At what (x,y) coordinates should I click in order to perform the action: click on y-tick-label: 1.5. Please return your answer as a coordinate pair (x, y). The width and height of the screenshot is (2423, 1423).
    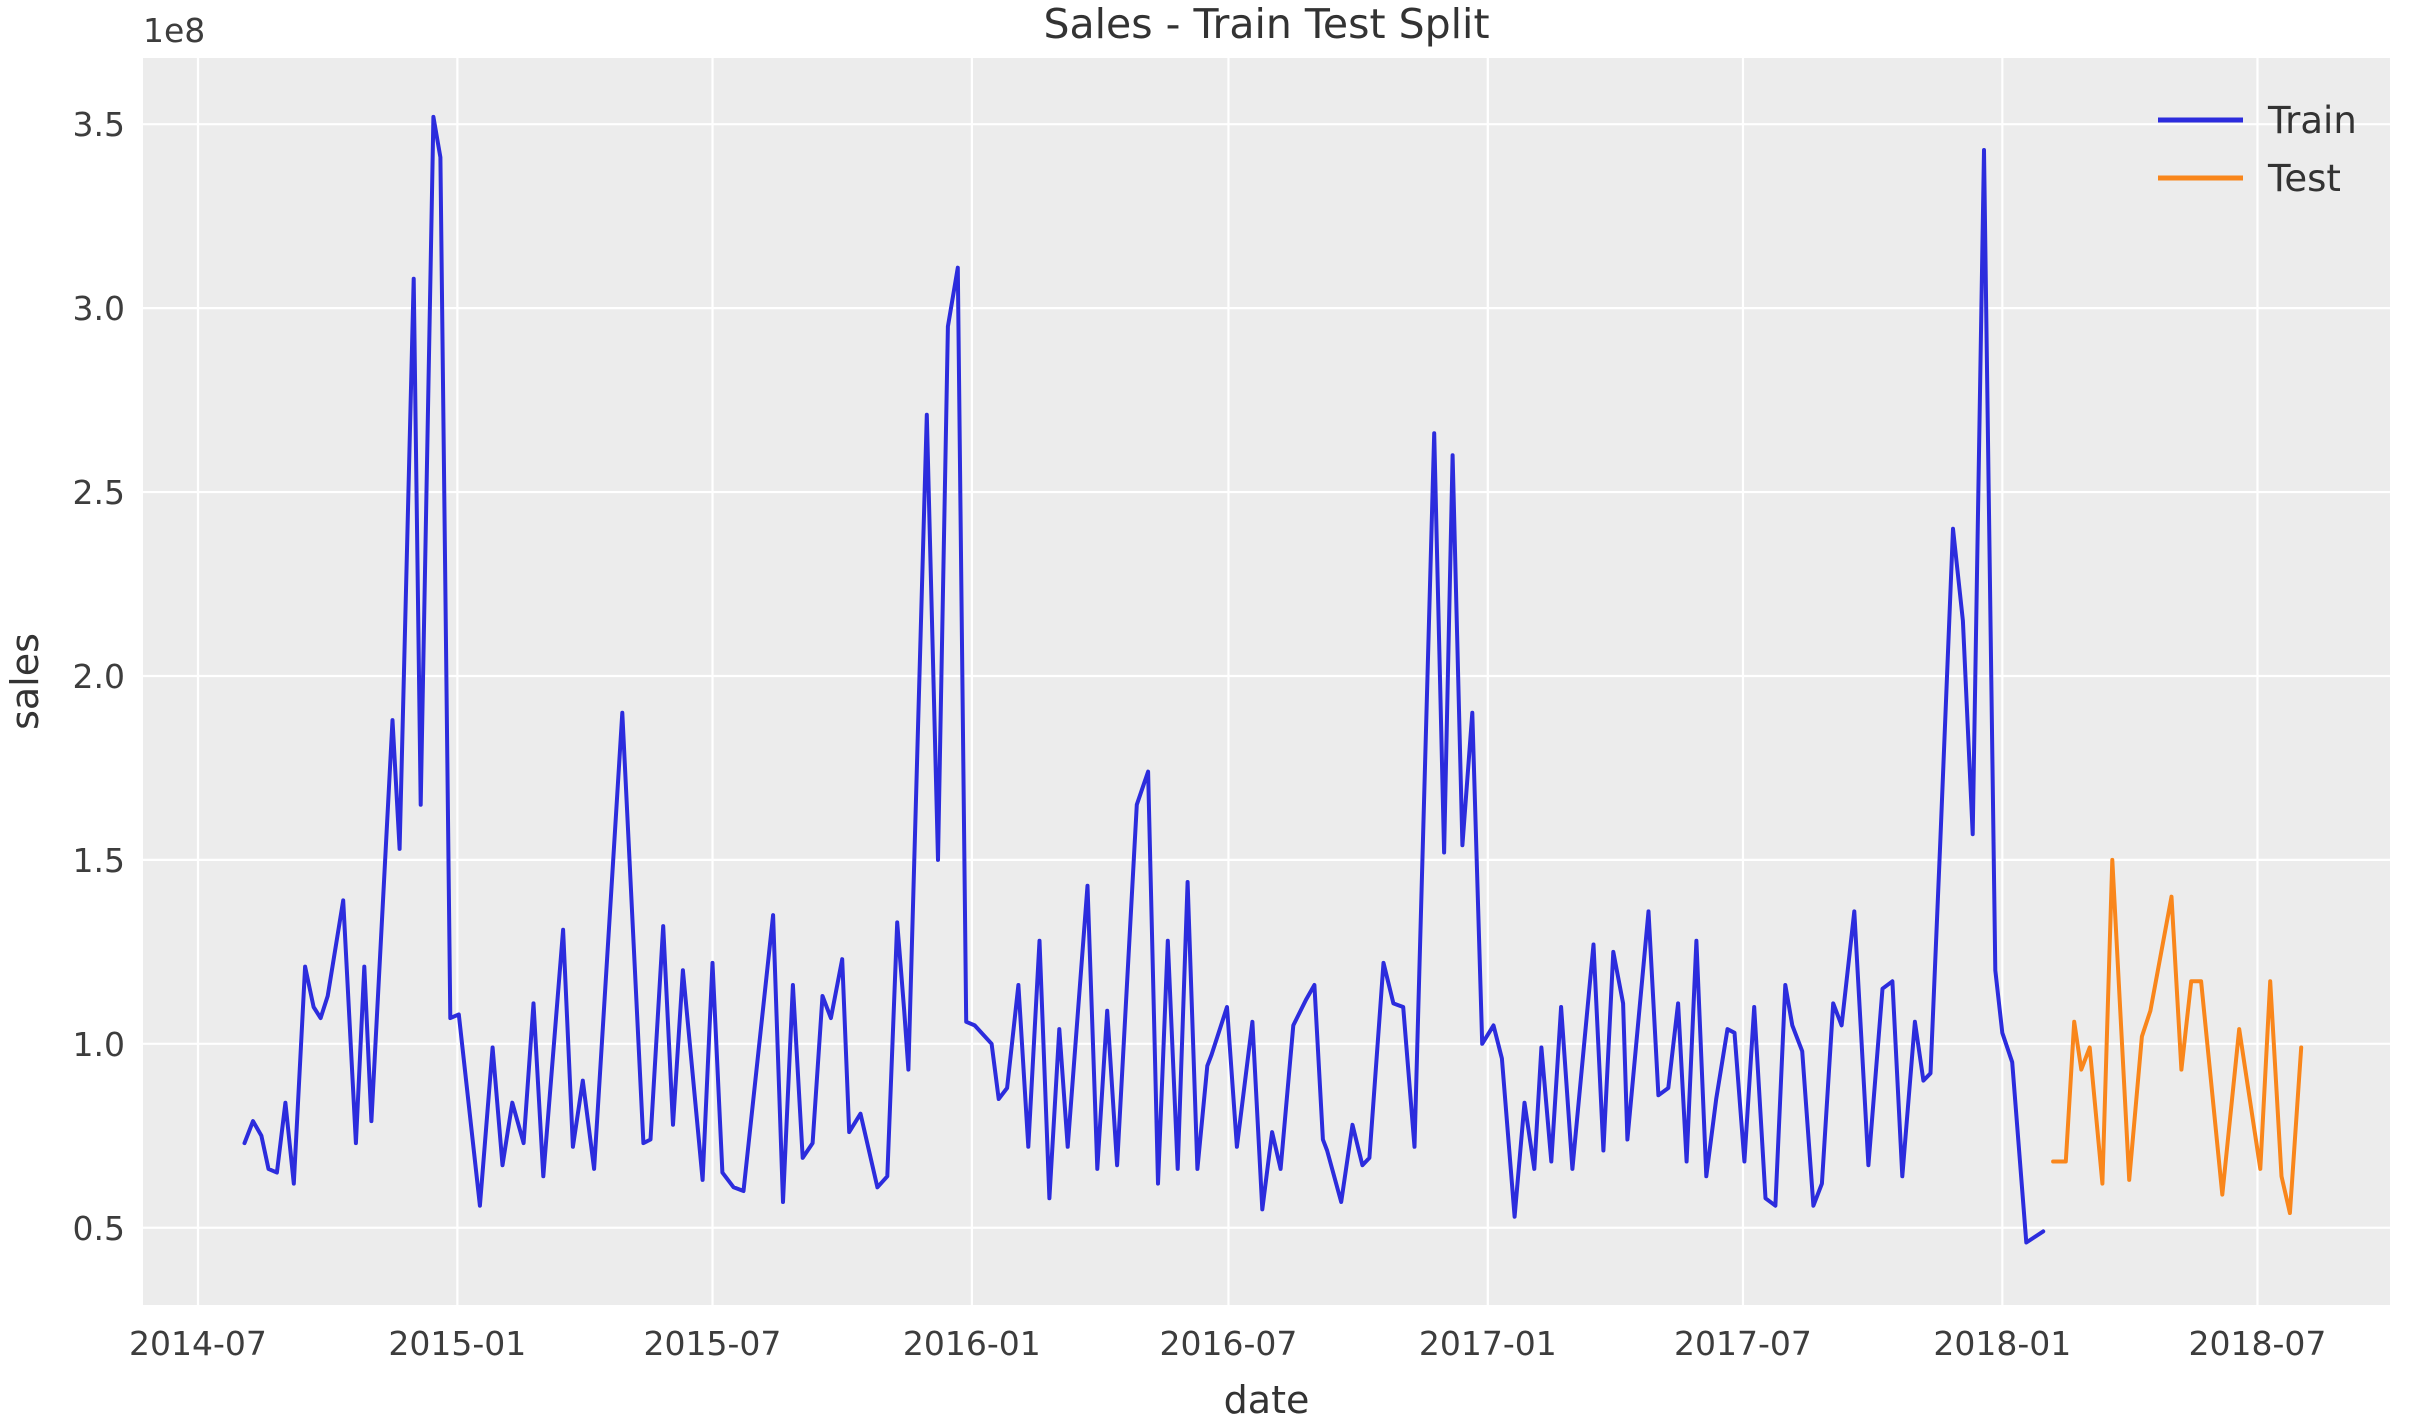
    Looking at the image, I should click on (99, 860).